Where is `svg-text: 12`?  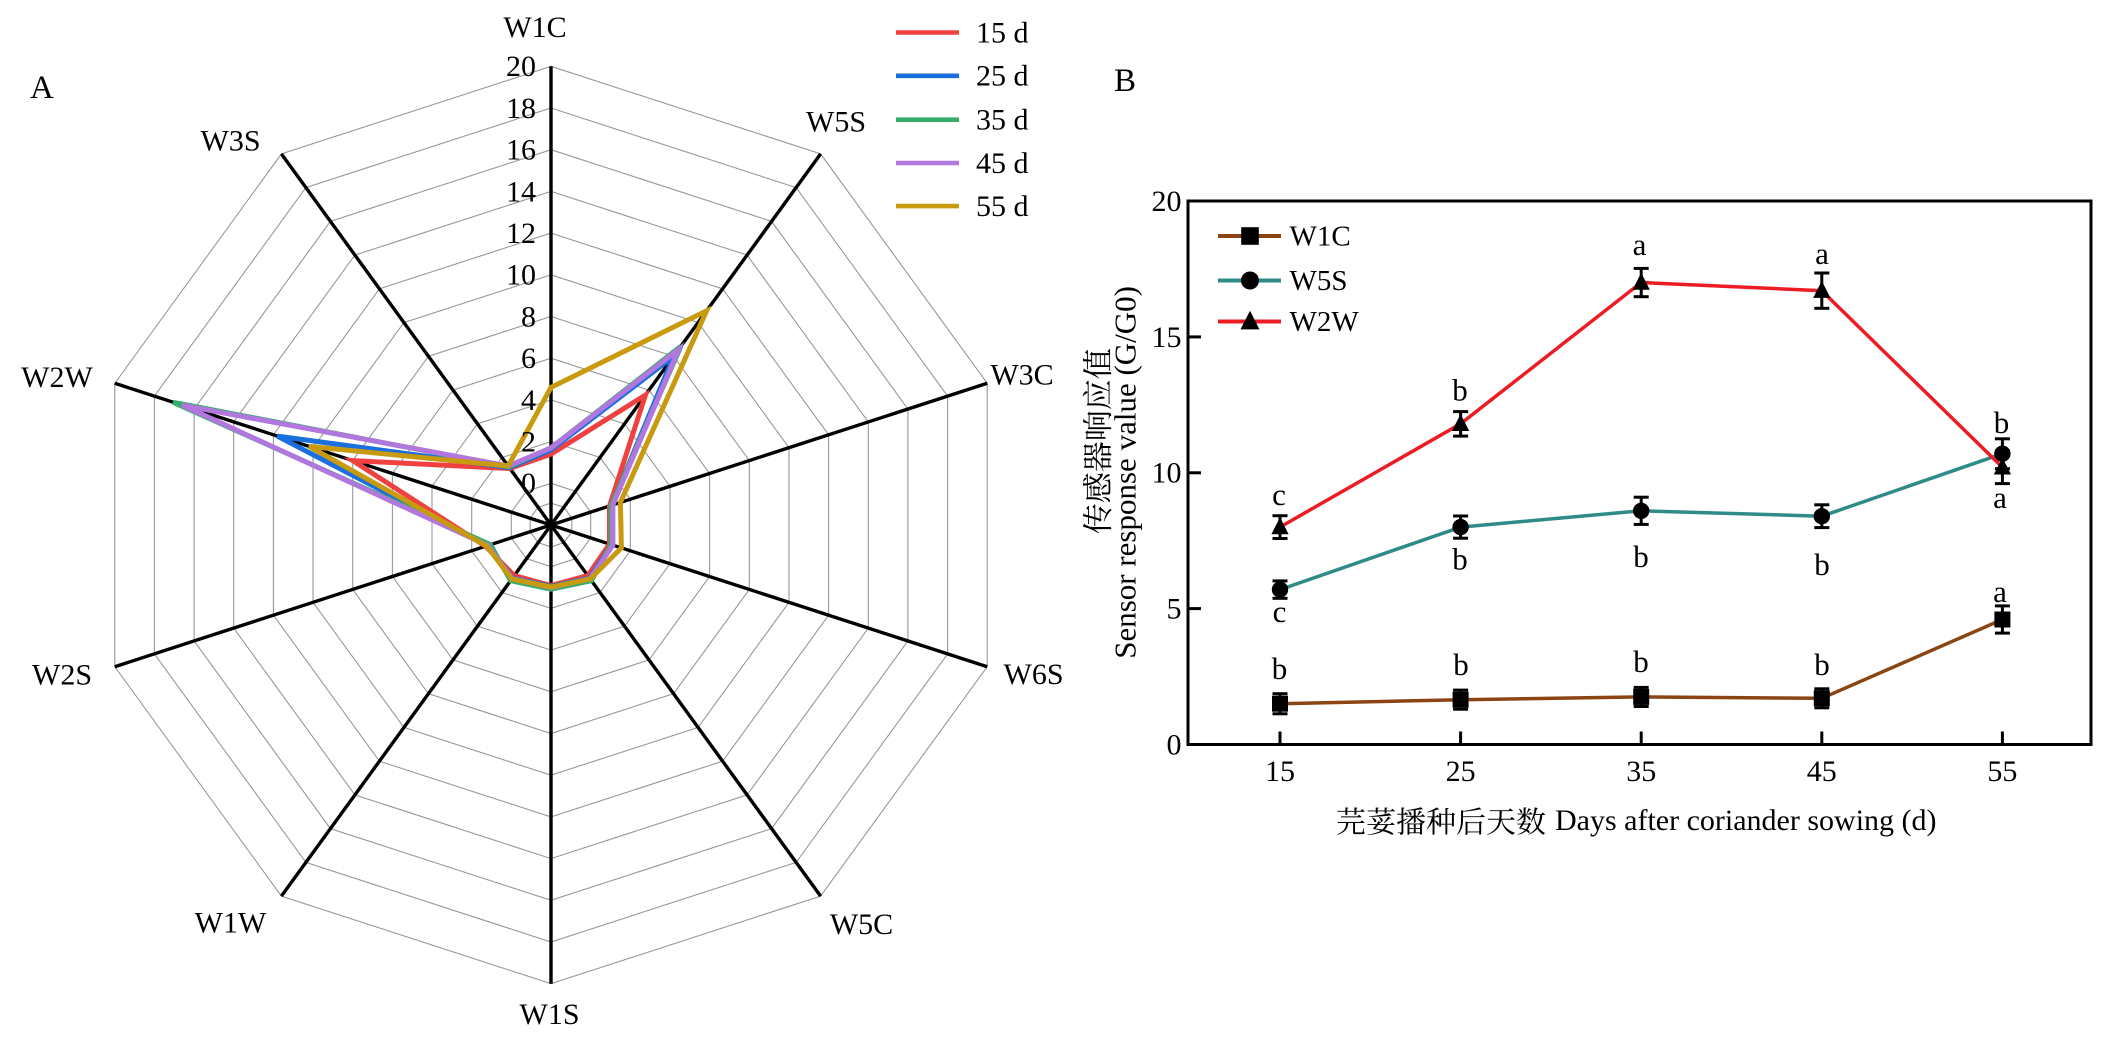 svg-text: 12 is located at coordinates (521, 233).